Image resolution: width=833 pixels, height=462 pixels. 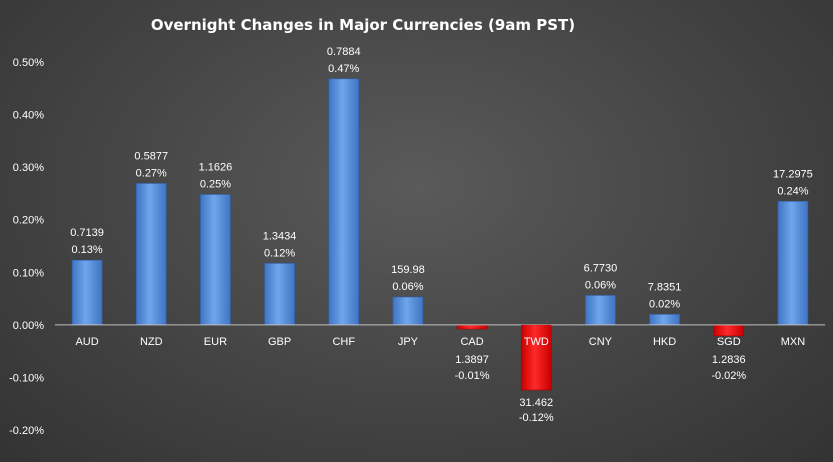 What do you see at coordinates (536, 342) in the screenshot?
I see `category-label-twd: TWD` at bounding box center [536, 342].